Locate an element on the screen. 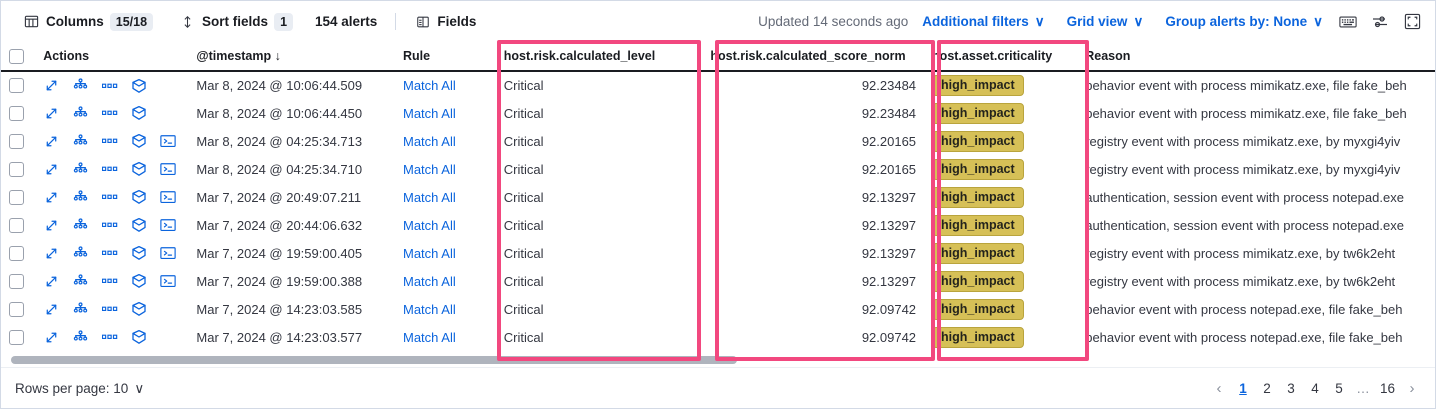 Image resolution: width=1436 pixels, height=409 pixels. additional-filters-button: Additional filters ∨ is located at coordinates (983, 22).